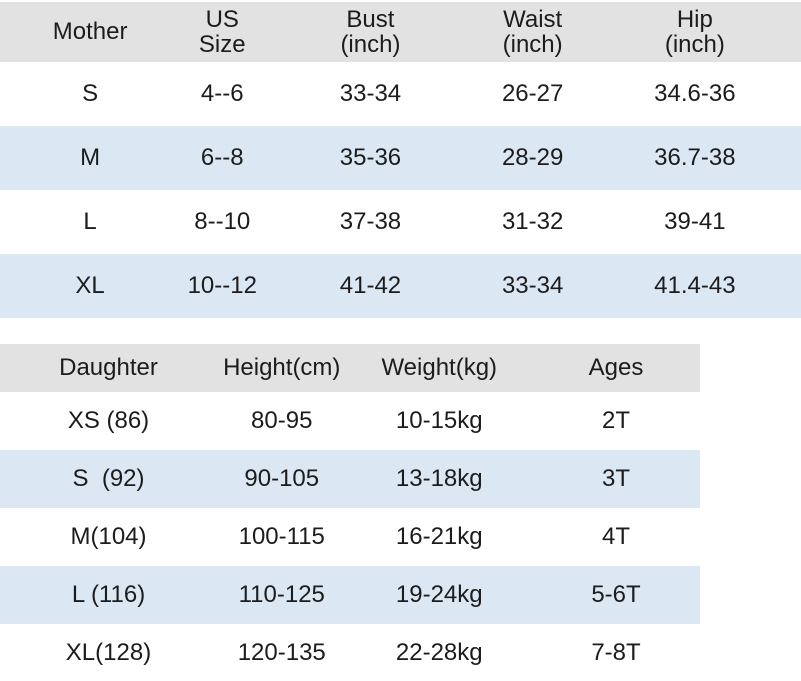  I want to click on table-row-xl-128: XL(128) 120-135 22-28kg 7-8T, so click(350, 652).